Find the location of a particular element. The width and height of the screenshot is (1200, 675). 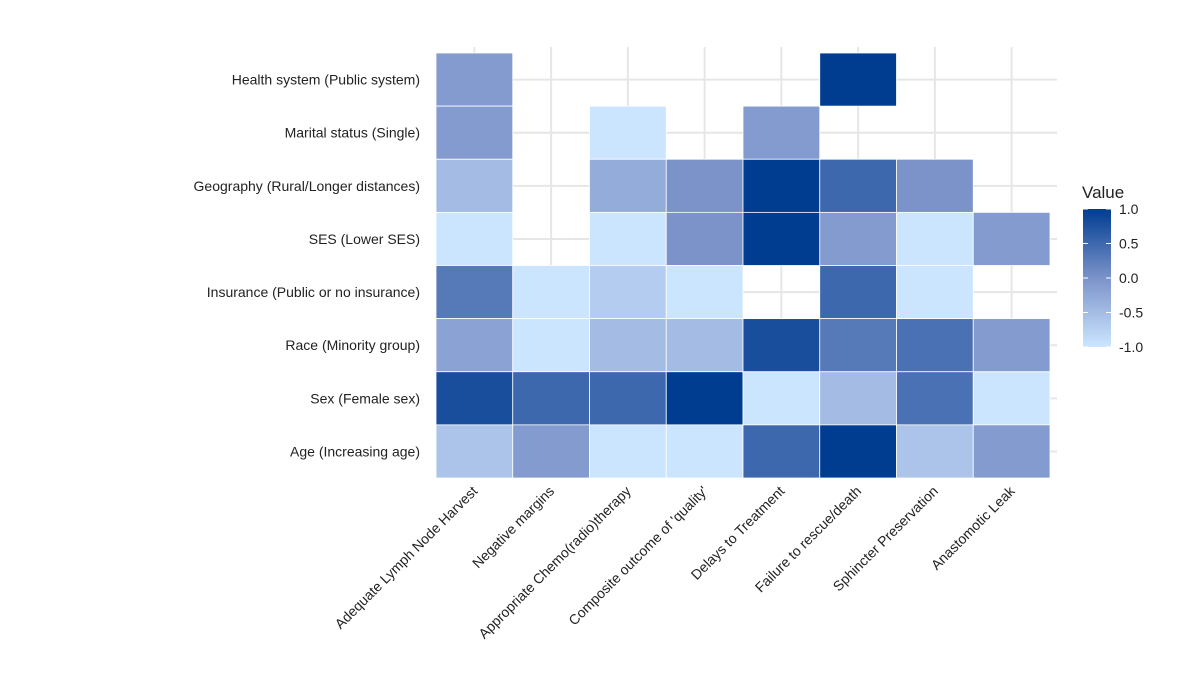

y-tick-label: Race (Minority group) is located at coordinates (352, 345).